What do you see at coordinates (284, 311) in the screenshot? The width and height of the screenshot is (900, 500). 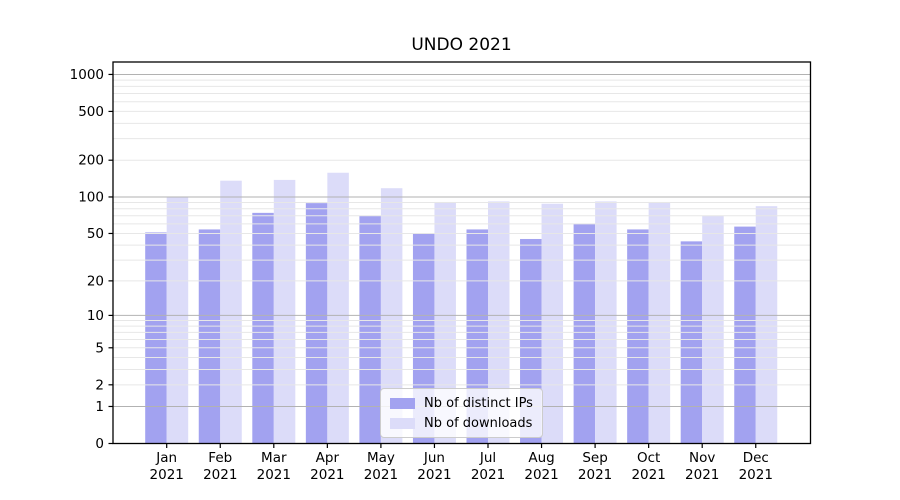 I see `bar-downloads-mar` at bounding box center [284, 311].